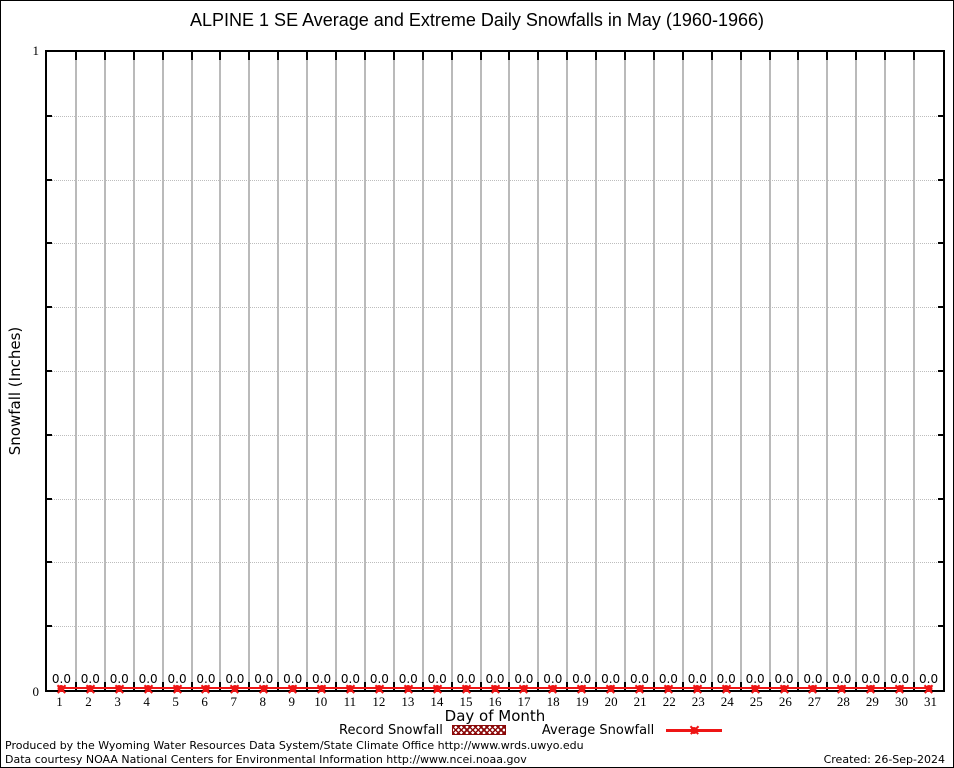  What do you see at coordinates (531, 730) in the screenshot?
I see `legend: Record Snowfall Average Snowfall` at bounding box center [531, 730].